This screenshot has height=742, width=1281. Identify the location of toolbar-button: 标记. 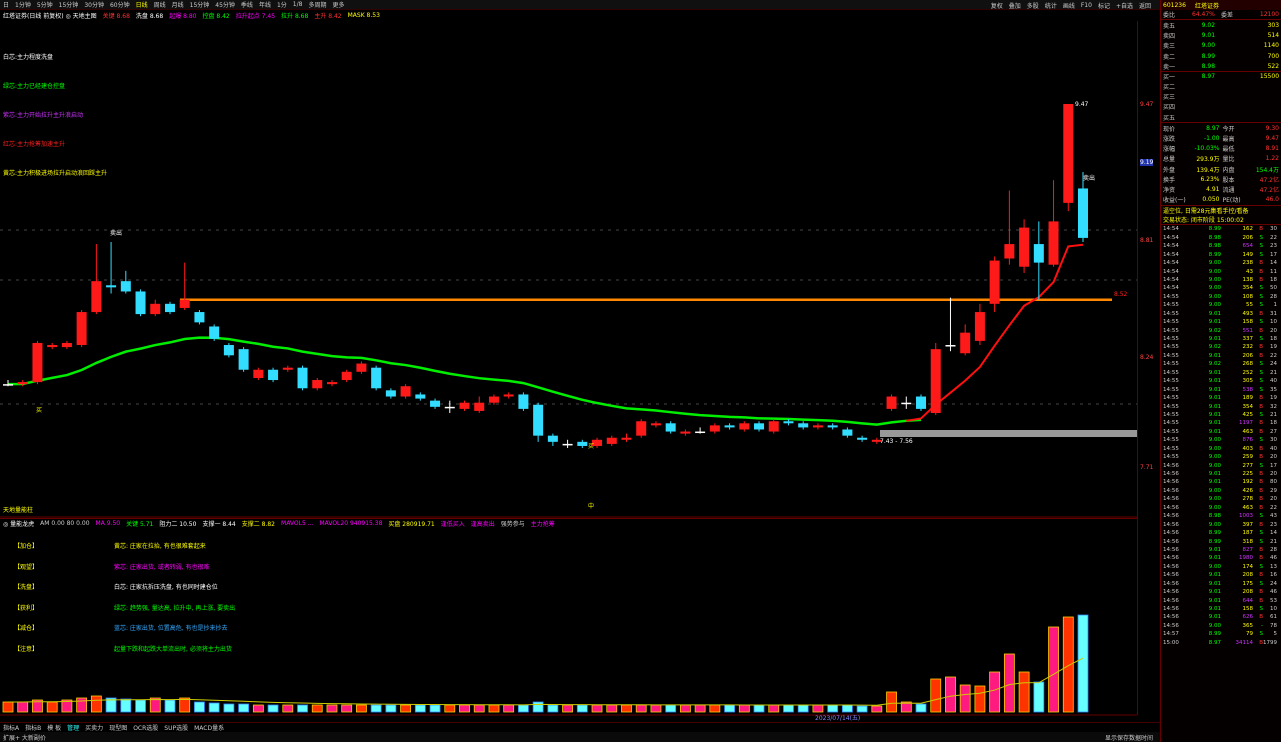
(1103, 6).